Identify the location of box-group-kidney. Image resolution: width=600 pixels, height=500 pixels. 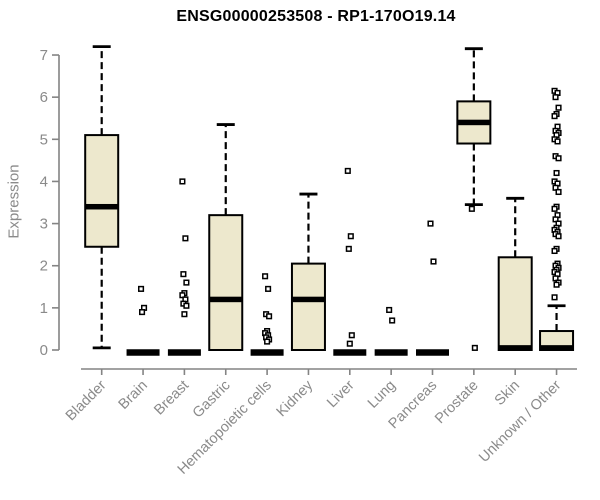
(308, 272).